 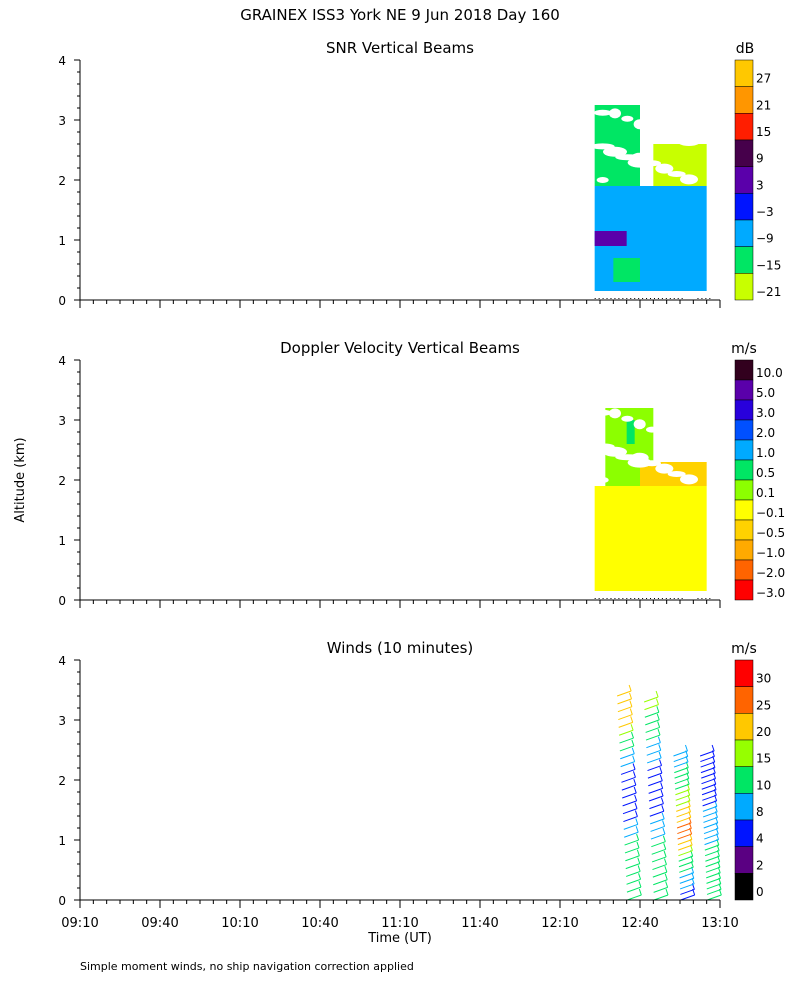 I want to click on x-tick-label: 11:10, so click(x=399, y=923).